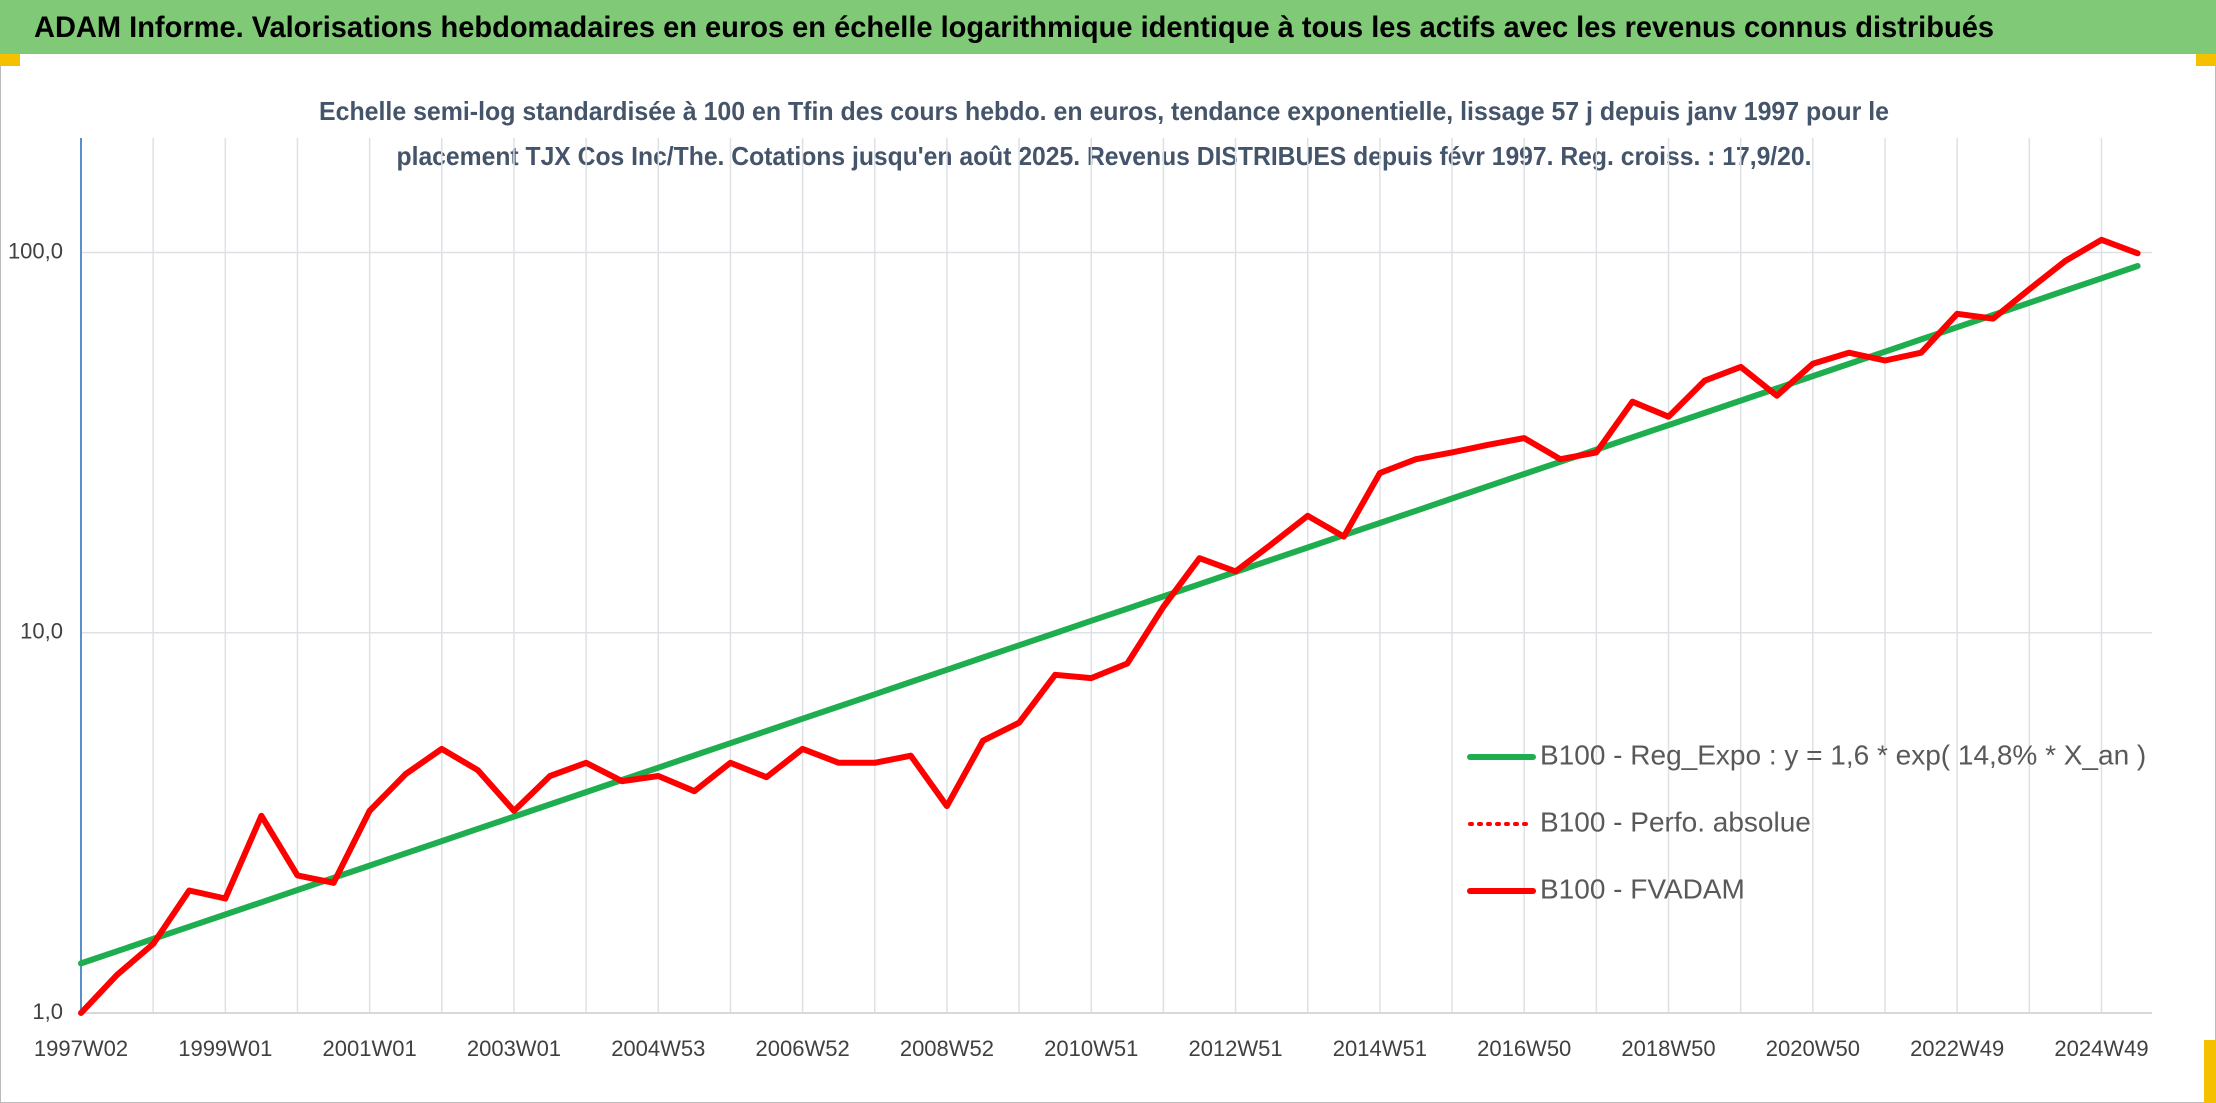 The width and height of the screenshot is (2216, 1103). What do you see at coordinates (2101, 1048) in the screenshot?
I see `x-tick-label: 2024W49` at bounding box center [2101, 1048].